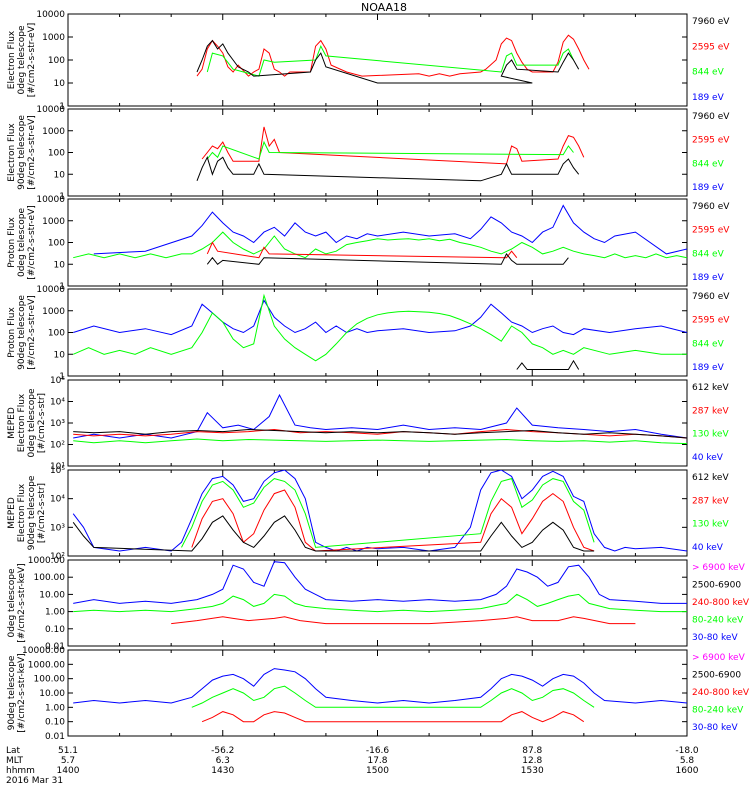 The width and height of the screenshot is (750, 800). What do you see at coordinates (718, 621) in the screenshot?
I see `legend-entry: 80-240 keV` at bounding box center [718, 621].